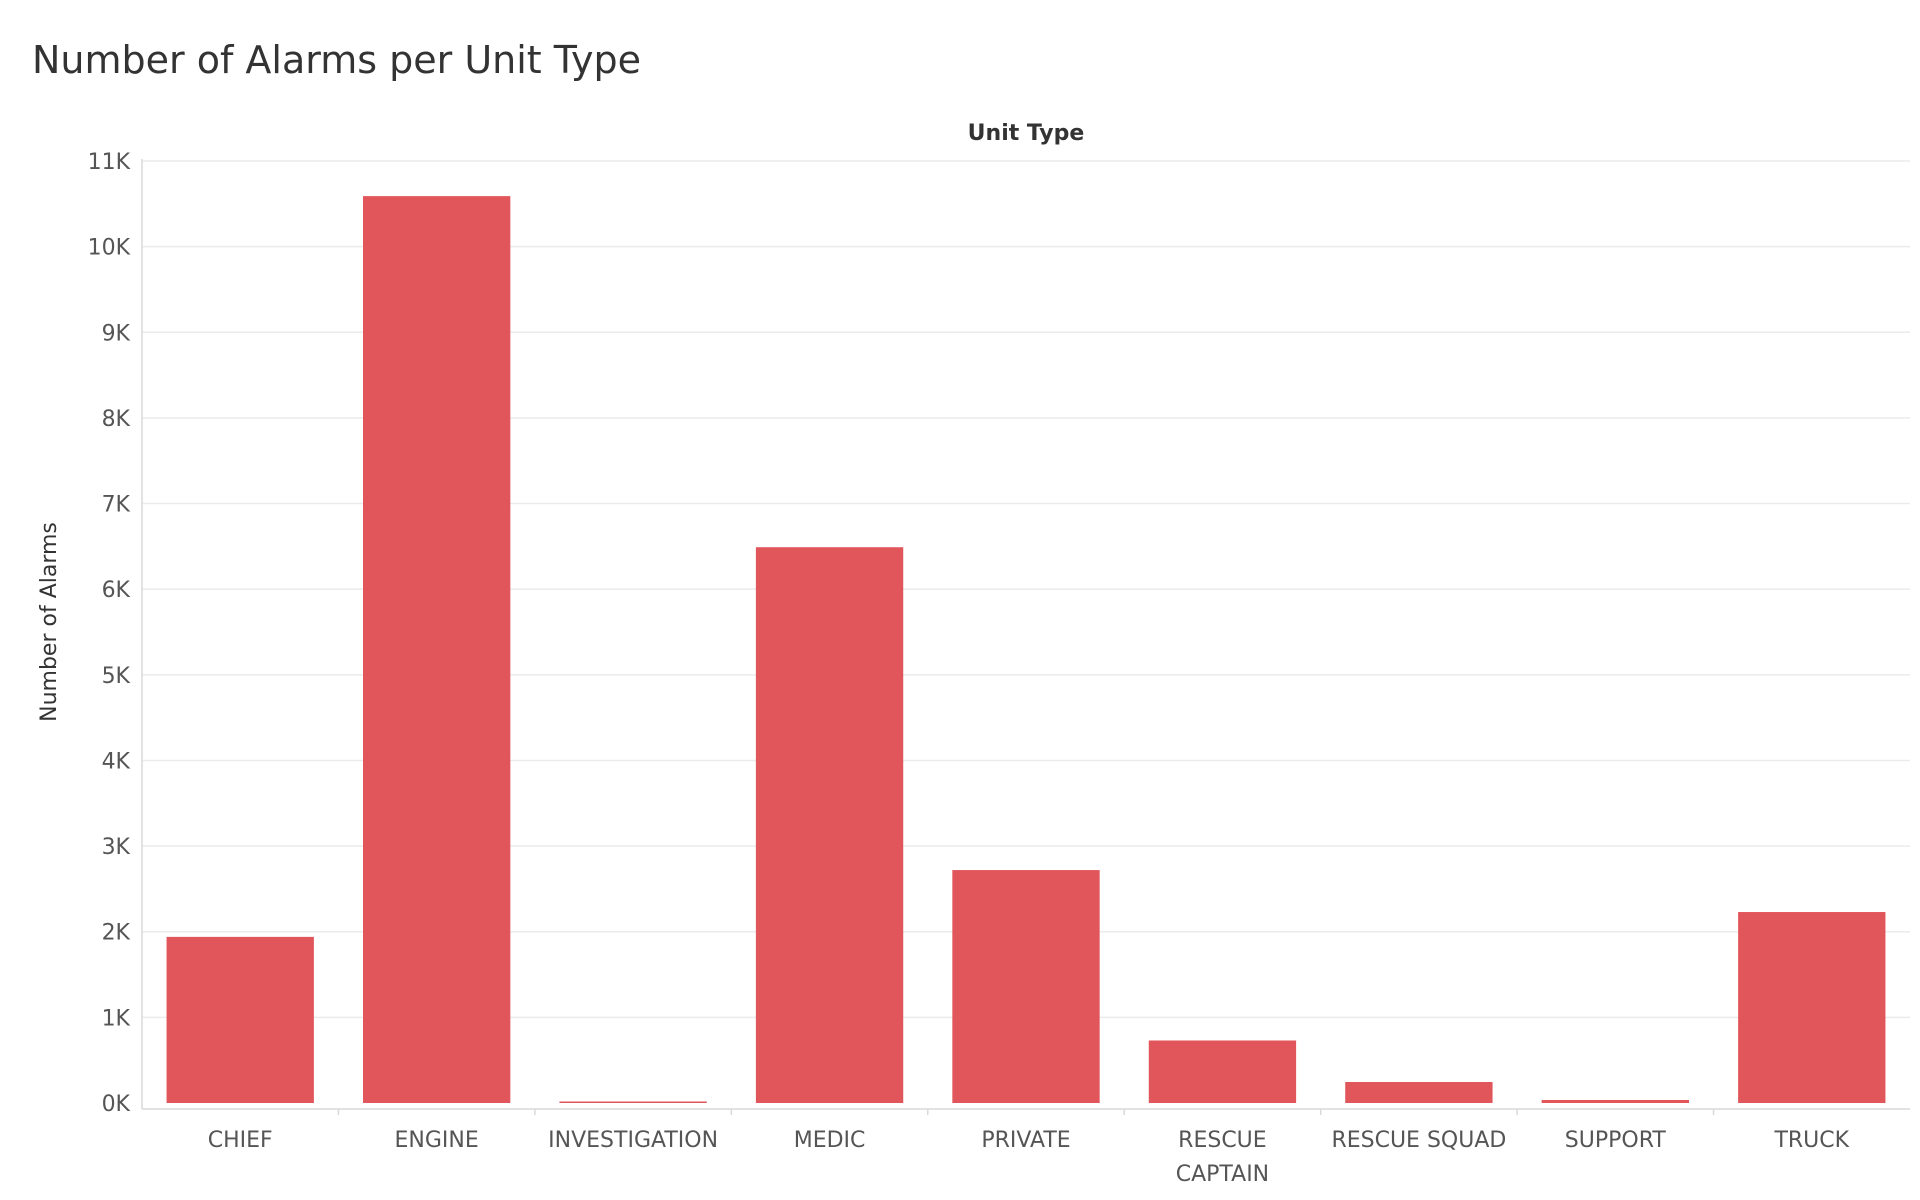 This screenshot has height=1200, width=1920. What do you see at coordinates (116, 761) in the screenshot?
I see `y-tick-label: 4K` at bounding box center [116, 761].